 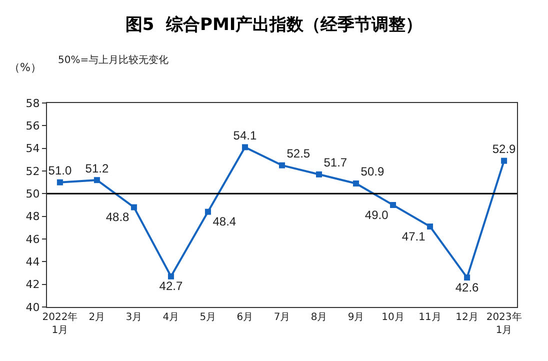 I want to click on y-tick-label: 48, so click(x=33, y=217).